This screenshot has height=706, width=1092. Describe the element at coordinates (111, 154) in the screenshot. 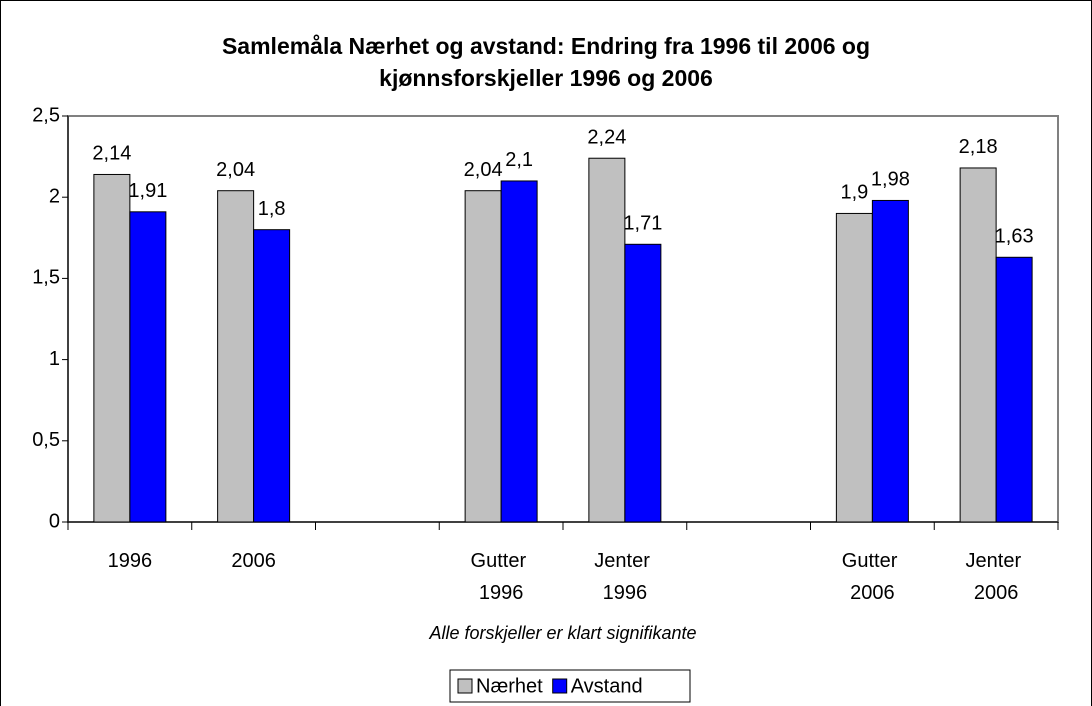

I see `value-label: 2,14` at that location.